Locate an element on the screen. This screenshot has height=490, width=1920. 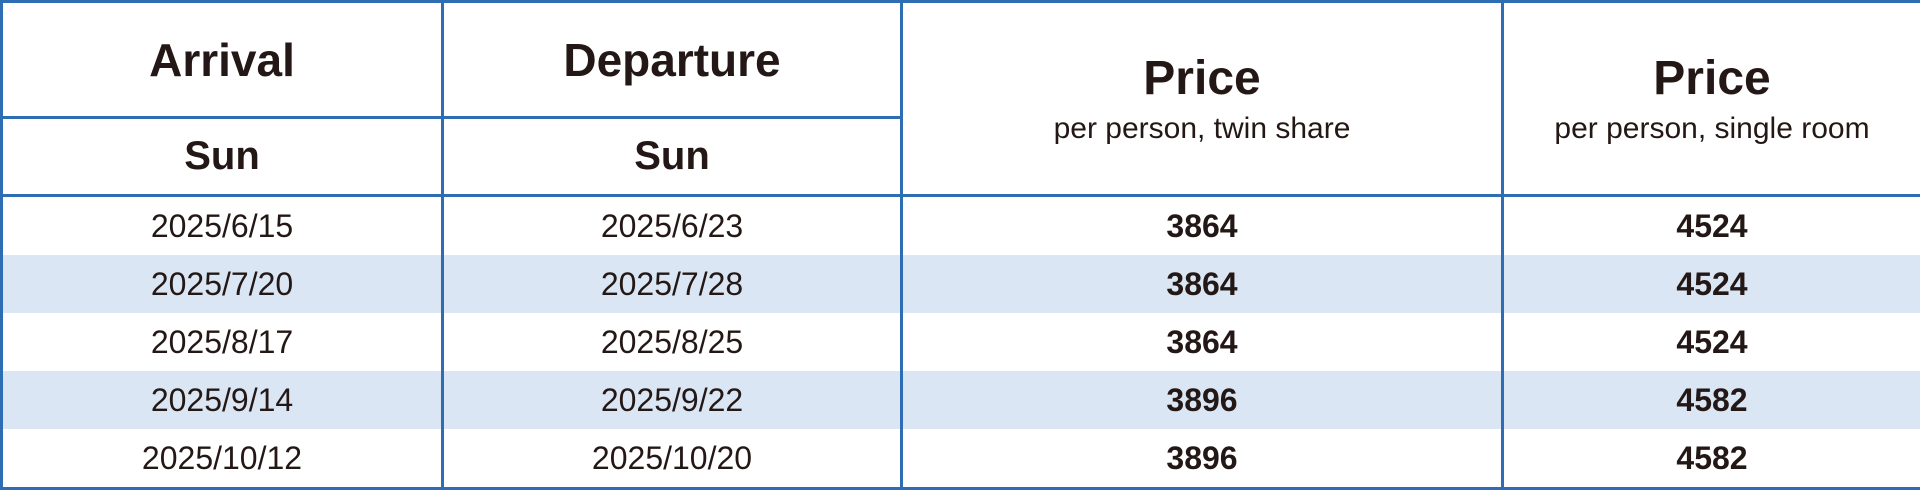
date-cell: 2025/7/20 is located at coordinates (222, 284).